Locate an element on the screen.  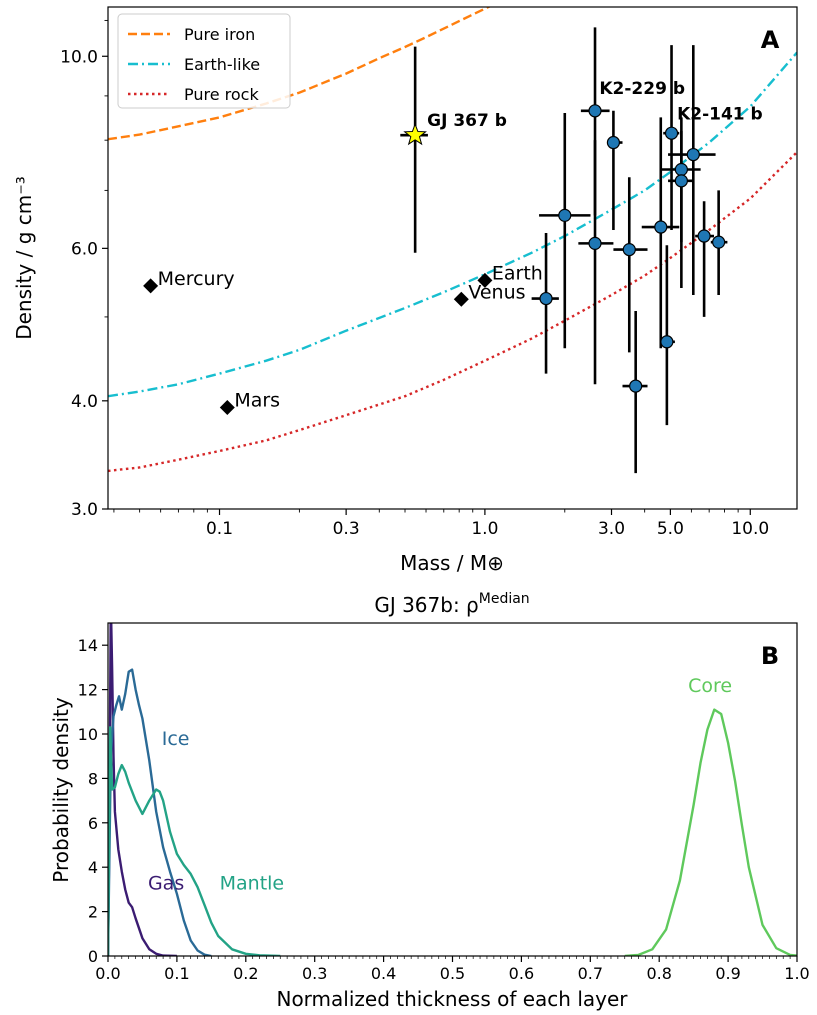
exoplanet-annotation: K2-141 b is located at coordinates (720, 115).